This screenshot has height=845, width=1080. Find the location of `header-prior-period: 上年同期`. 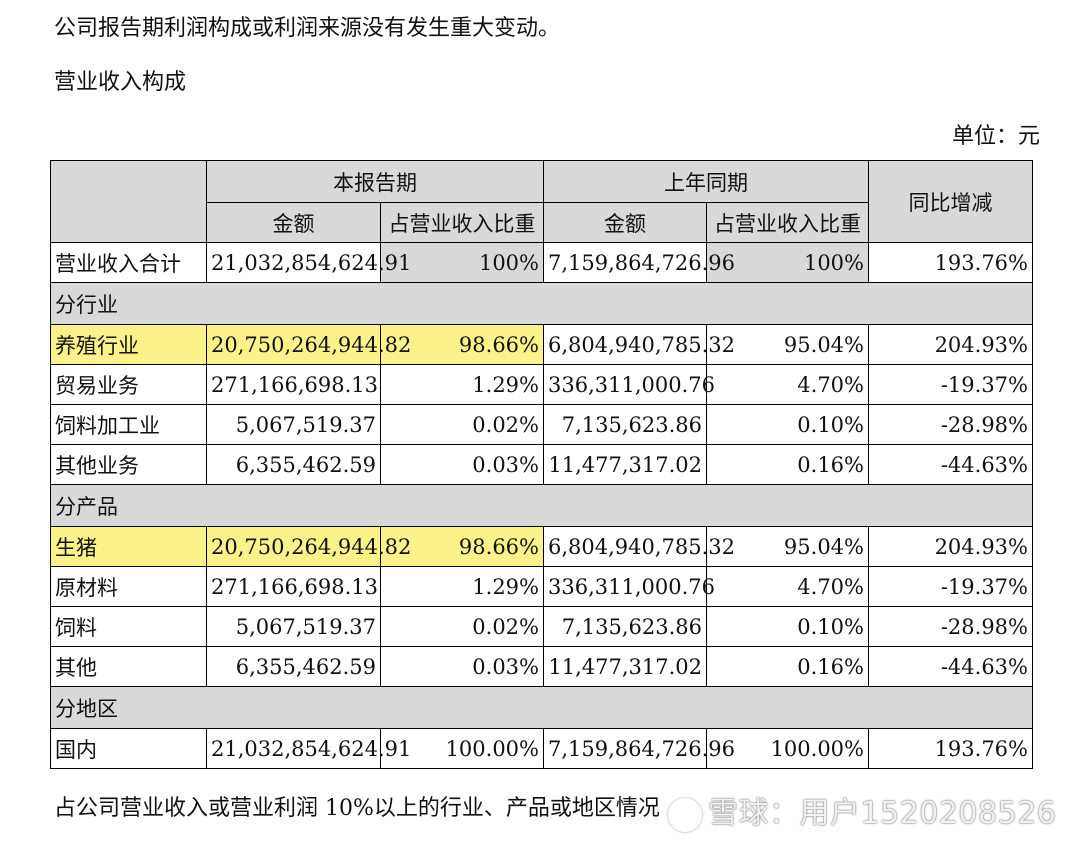

header-prior-period: 上年同期 is located at coordinates (706, 181).